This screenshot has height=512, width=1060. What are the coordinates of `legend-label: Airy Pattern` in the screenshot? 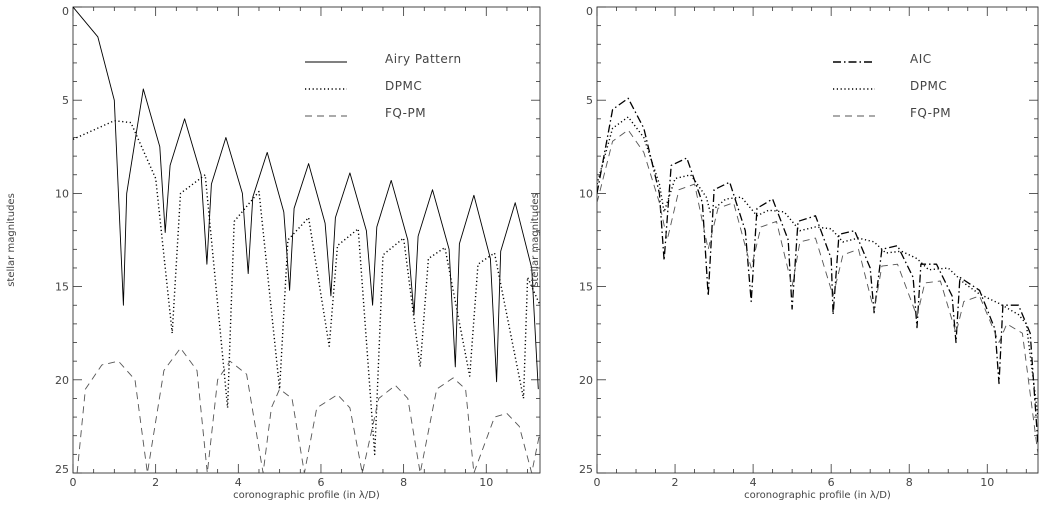 It's located at (423, 59).